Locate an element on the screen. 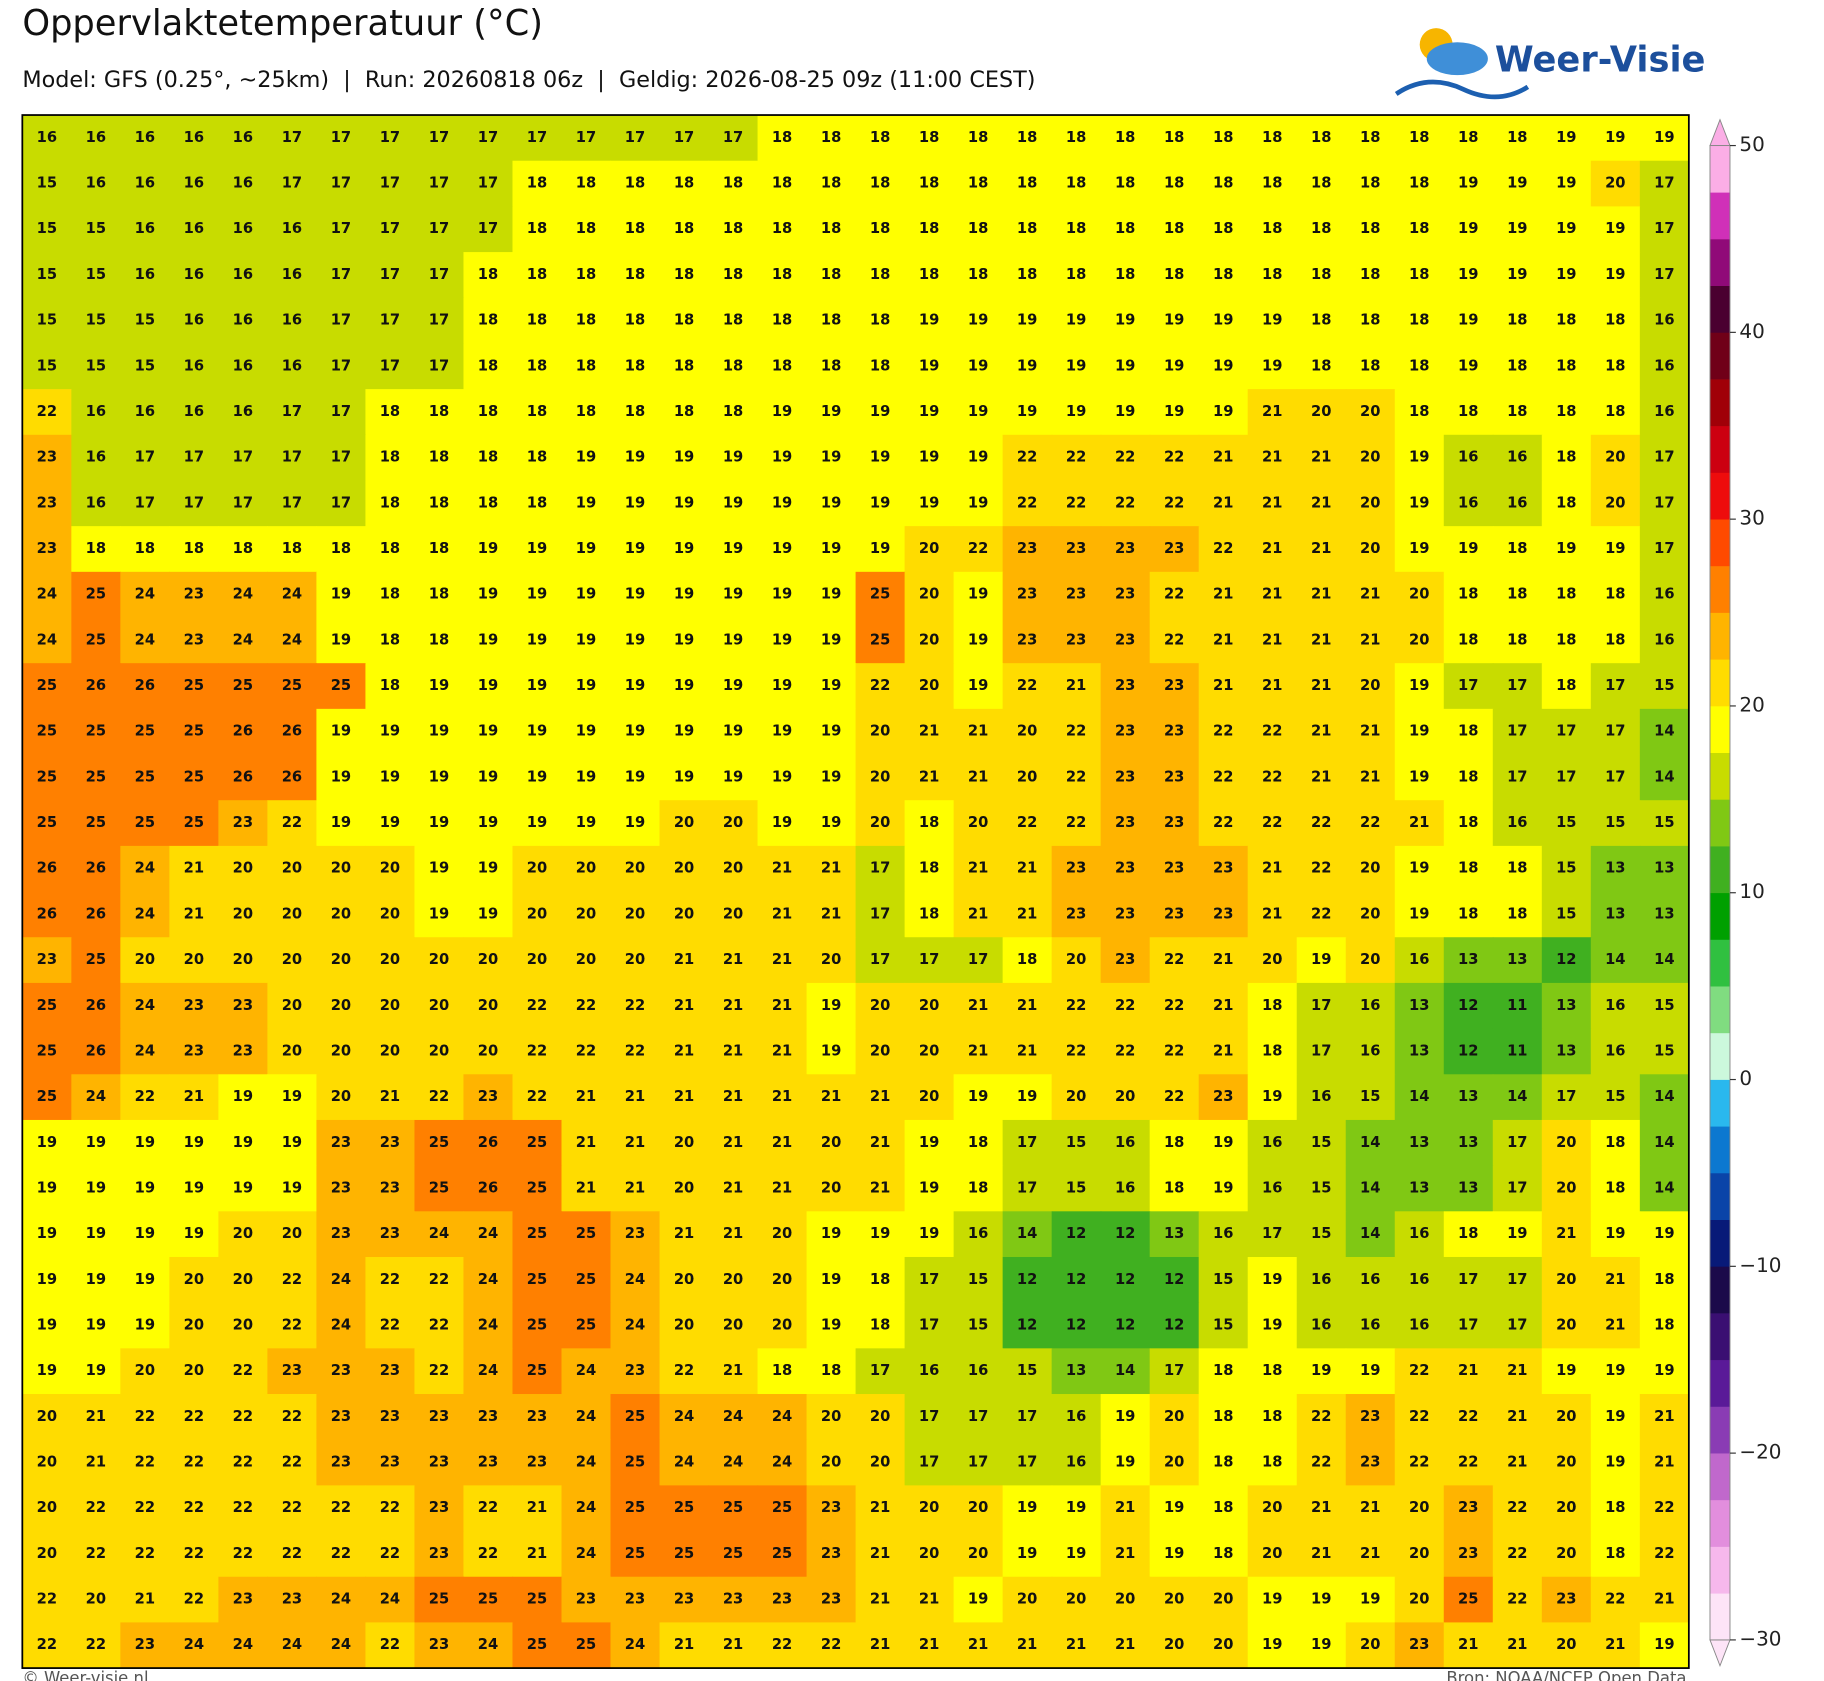  temperature-value: 26 is located at coordinates (47, 913).